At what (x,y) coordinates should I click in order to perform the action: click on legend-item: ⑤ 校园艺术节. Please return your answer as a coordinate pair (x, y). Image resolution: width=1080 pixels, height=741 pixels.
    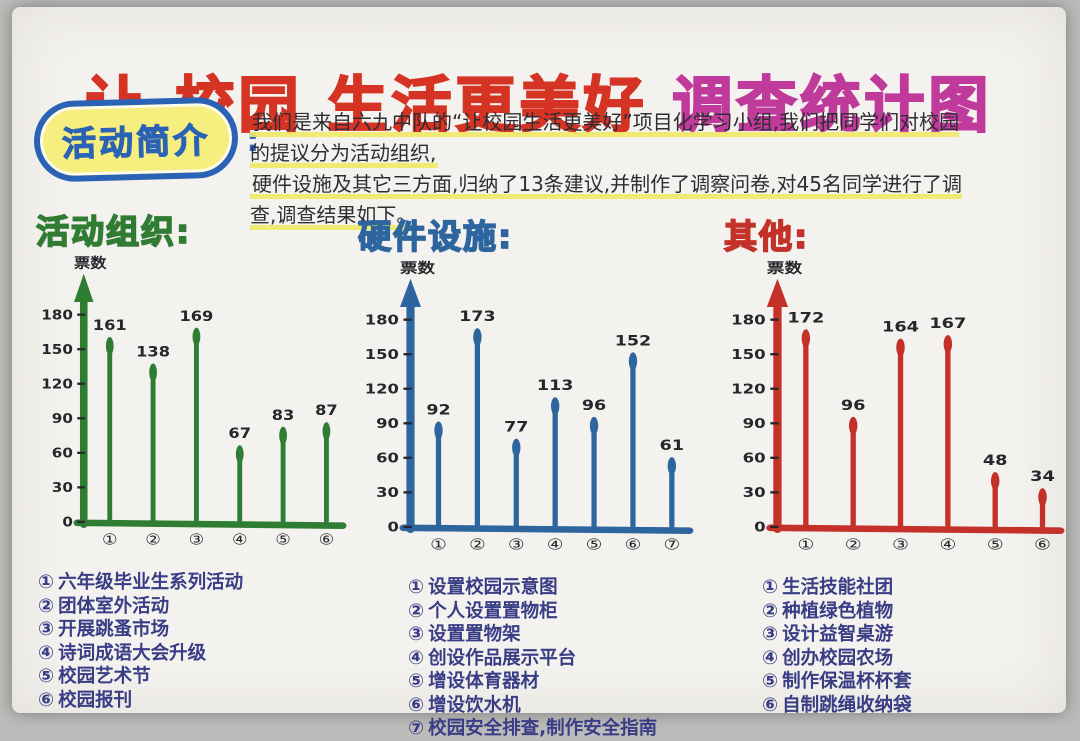
    Looking at the image, I should click on (192, 677).